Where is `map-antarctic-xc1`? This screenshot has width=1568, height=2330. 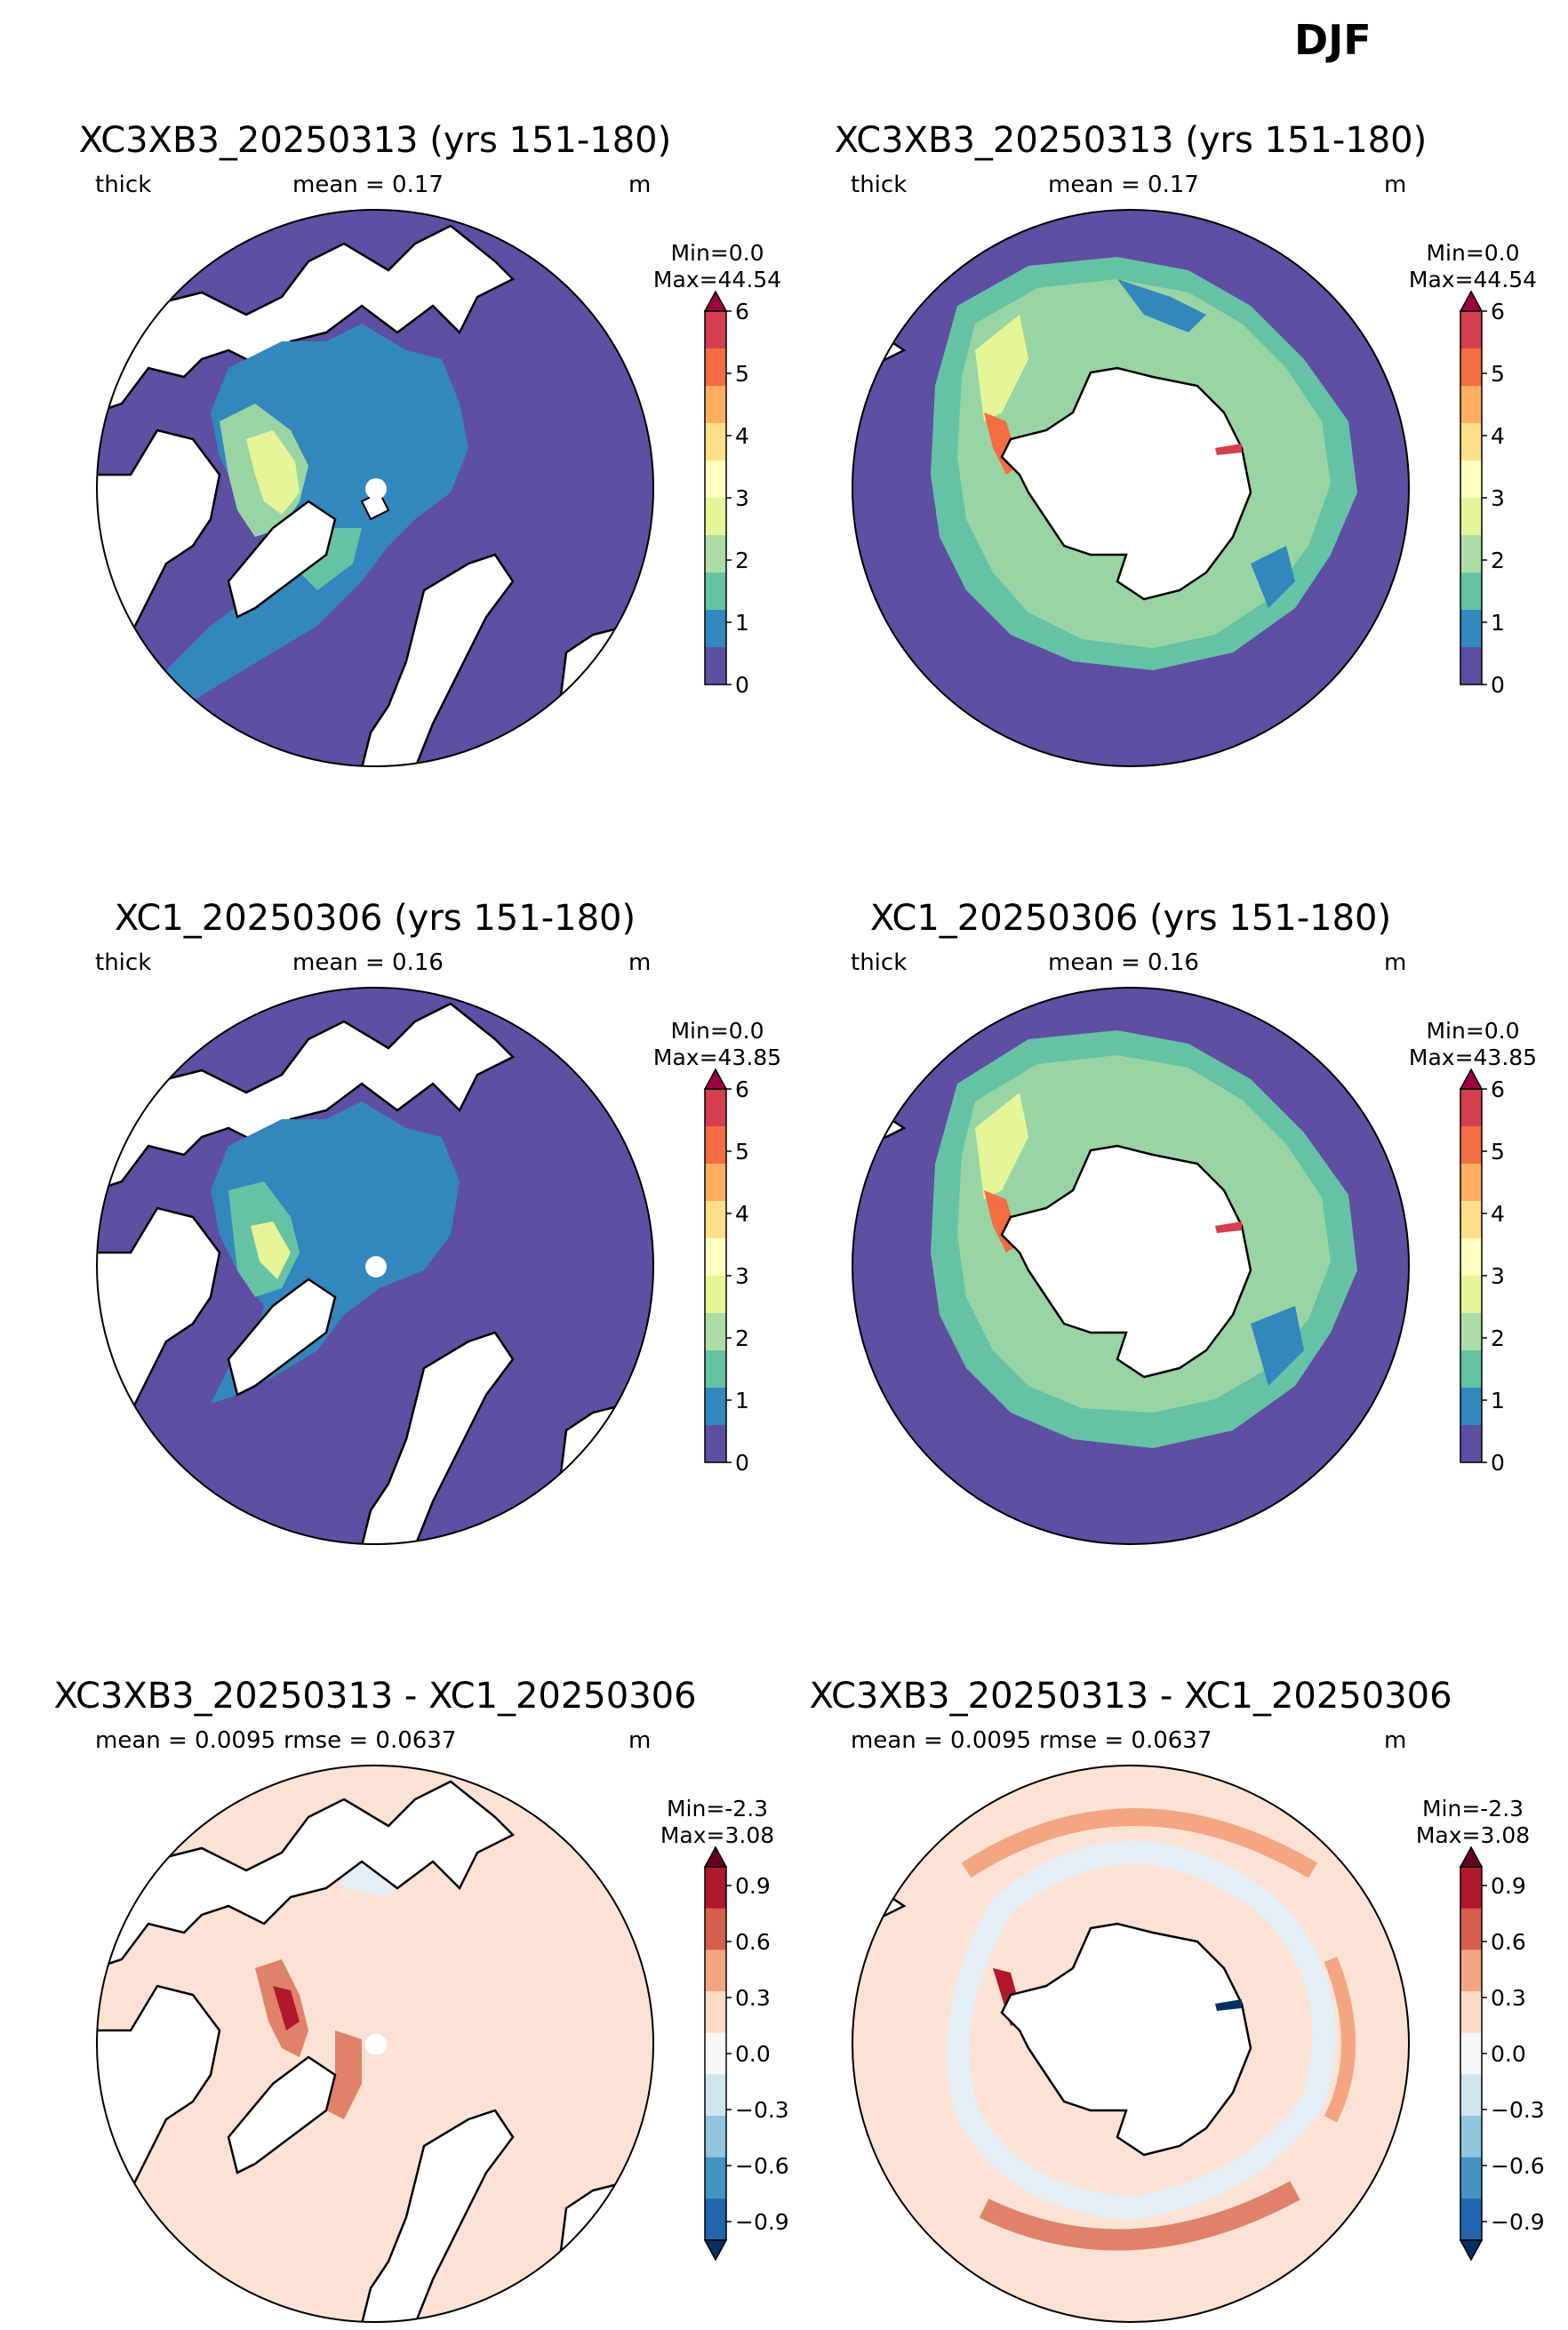
map-antarctic-xc1 is located at coordinates (1131, 1266).